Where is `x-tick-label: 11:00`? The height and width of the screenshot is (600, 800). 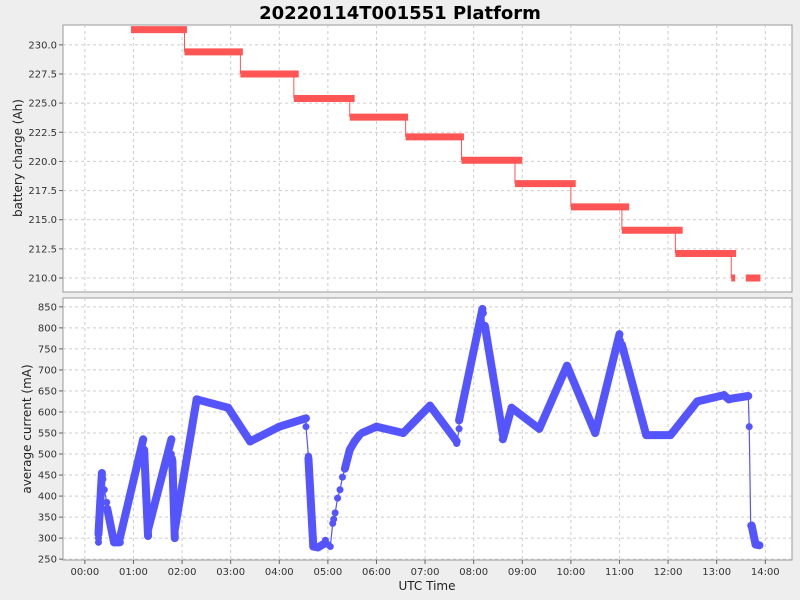 x-tick-label: 11:00 is located at coordinates (619, 572).